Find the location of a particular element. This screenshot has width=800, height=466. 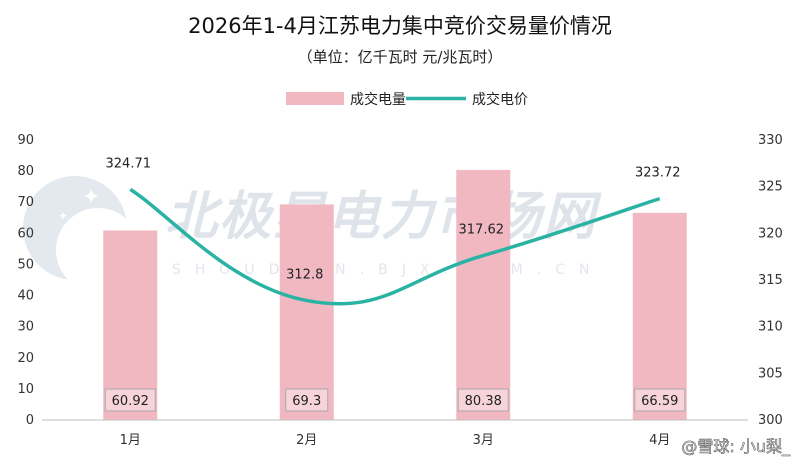

x-tick-label: 3月 is located at coordinates (483, 440).